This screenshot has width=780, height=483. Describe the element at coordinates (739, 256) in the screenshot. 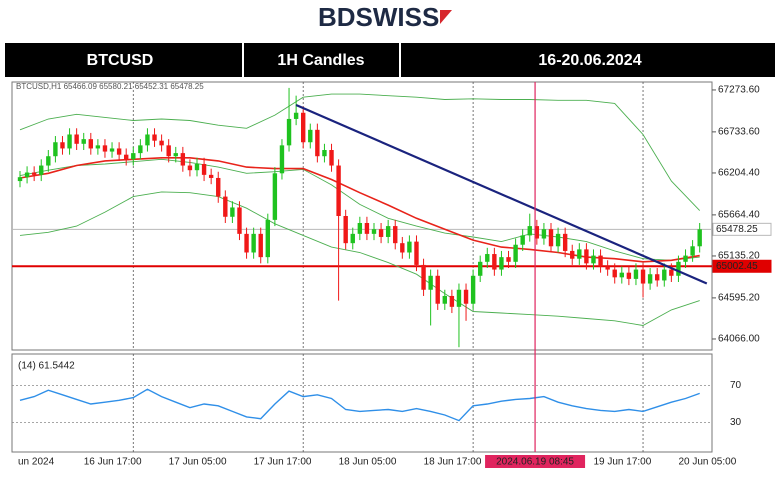

I see `y-tick-label: 65135.20` at that location.